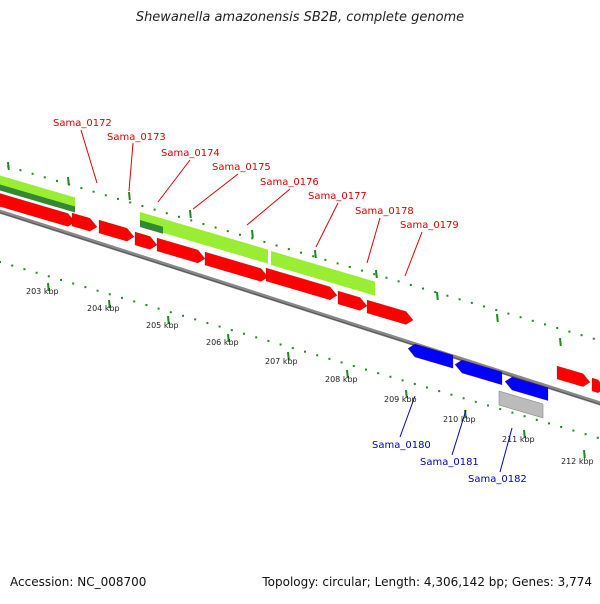 This screenshot has width=600, height=604. What do you see at coordinates (42, 291) in the screenshot?
I see `ruler-label-203-kbp: 203 kbp` at bounding box center [42, 291].